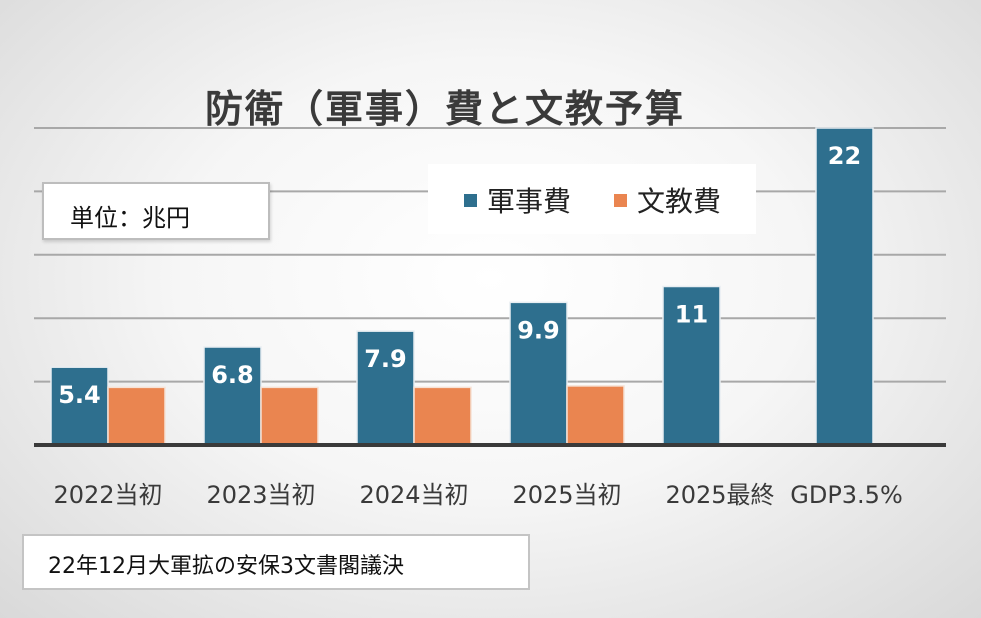 This screenshot has height=618, width=981. What do you see at coordinates (844, 156) in the screenshot?
I see `data-label: 22` at bounding box center [844, 156].